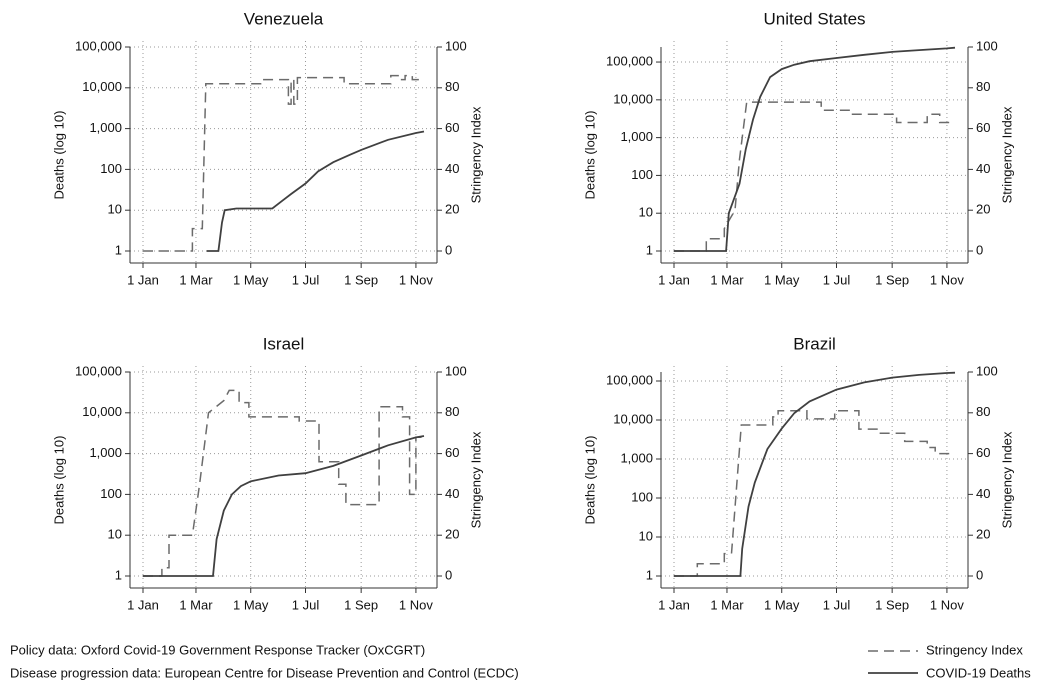  What do you see at coordinates (814, 18) in the screenshot?
I see `chart-title: United States` at bounding box center [814, 18].